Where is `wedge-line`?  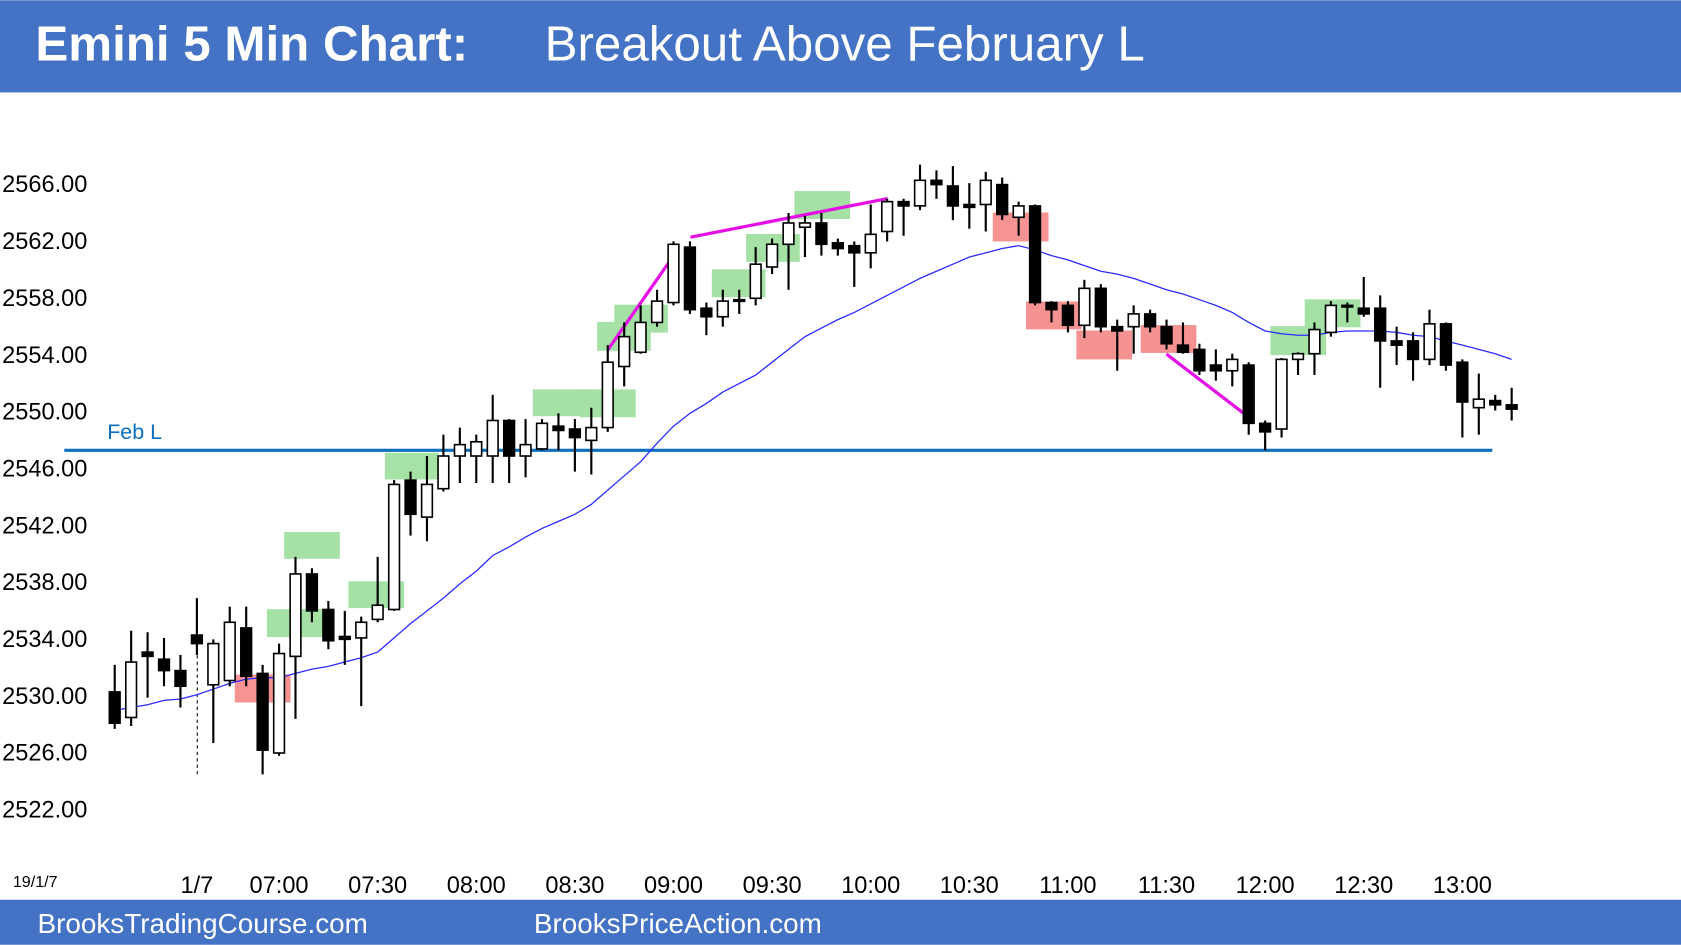
wedge-line is located at coordinates (639, 305).